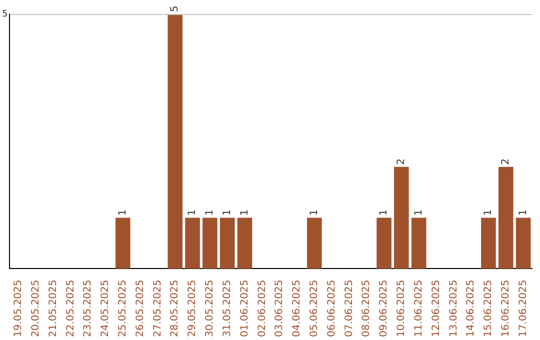 This screenshot has height=340, width=540. What do you see at coordinates (227, 309) in the screenshot?
I see `x-tick-label: 31.05.2025` at bounding box center [227, 309].